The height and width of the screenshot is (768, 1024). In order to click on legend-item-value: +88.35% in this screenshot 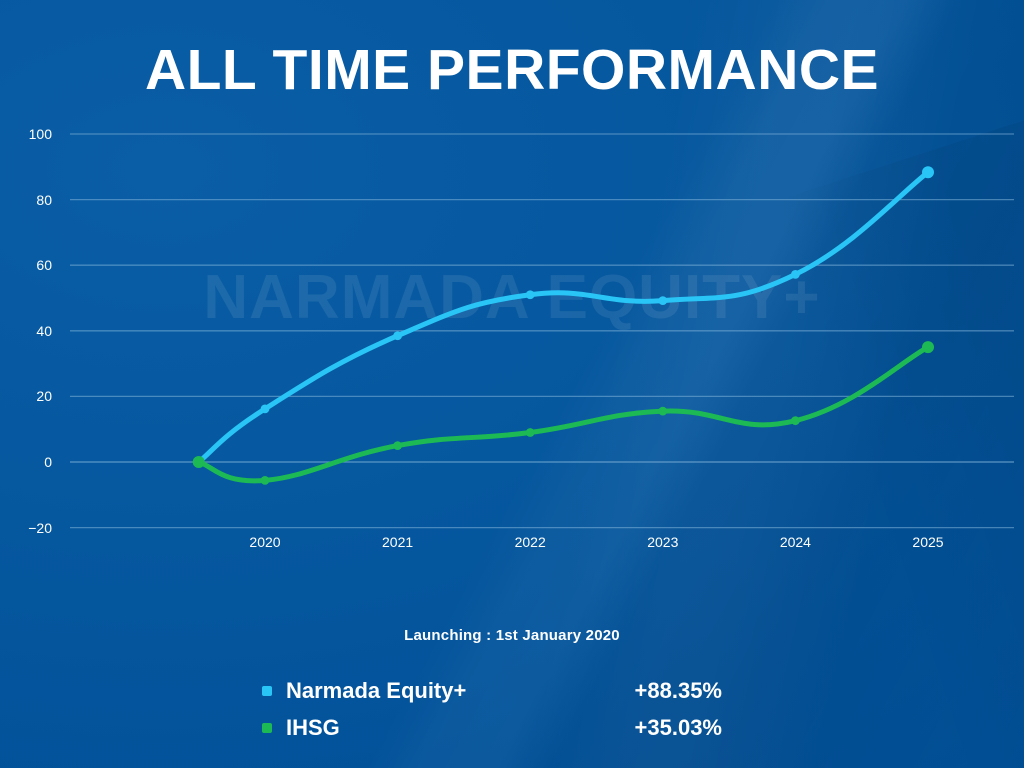, I will do `click(678, 690)`.